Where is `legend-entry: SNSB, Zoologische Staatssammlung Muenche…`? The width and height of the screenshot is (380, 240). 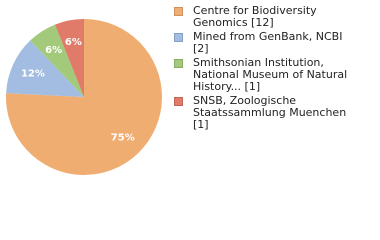 legend-entry: SNSB, Zoologische Staatssammlung Muenche… is located at coordinates (272, 113).